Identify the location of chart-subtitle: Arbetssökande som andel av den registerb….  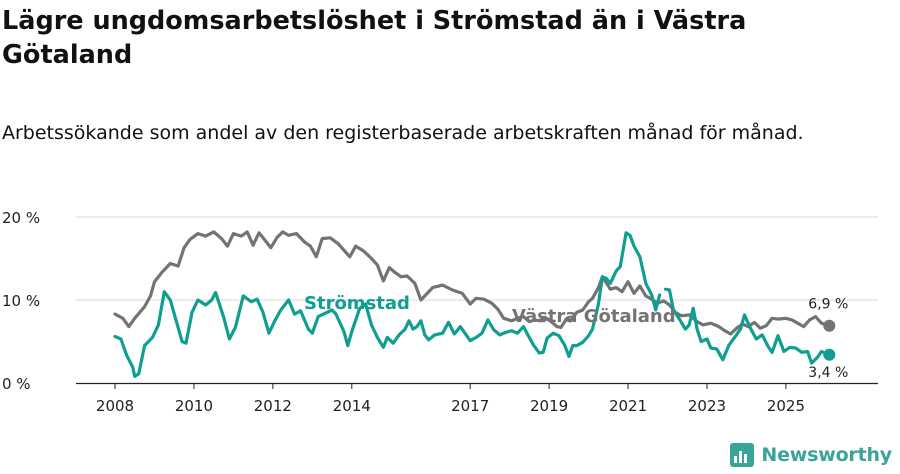
(403, 133).